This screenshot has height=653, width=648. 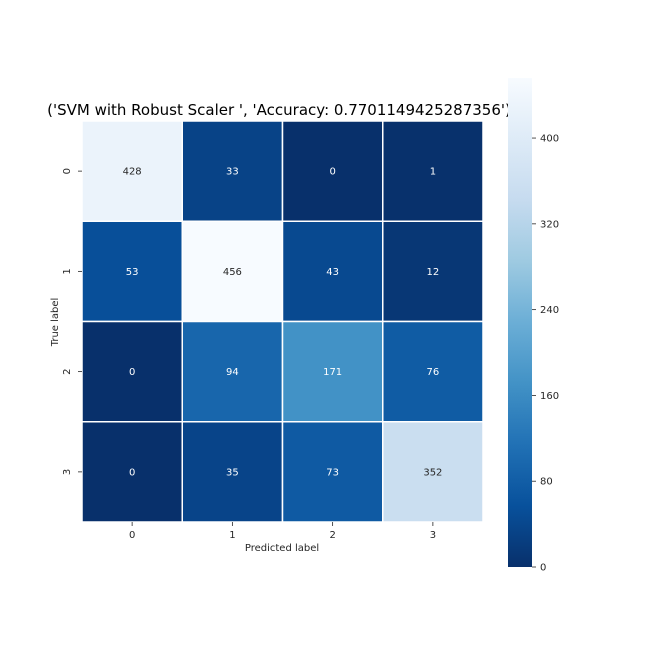 I want to click on colorbar-ticks: 0 80 160 240 320 400, so click(x=545, y=354).